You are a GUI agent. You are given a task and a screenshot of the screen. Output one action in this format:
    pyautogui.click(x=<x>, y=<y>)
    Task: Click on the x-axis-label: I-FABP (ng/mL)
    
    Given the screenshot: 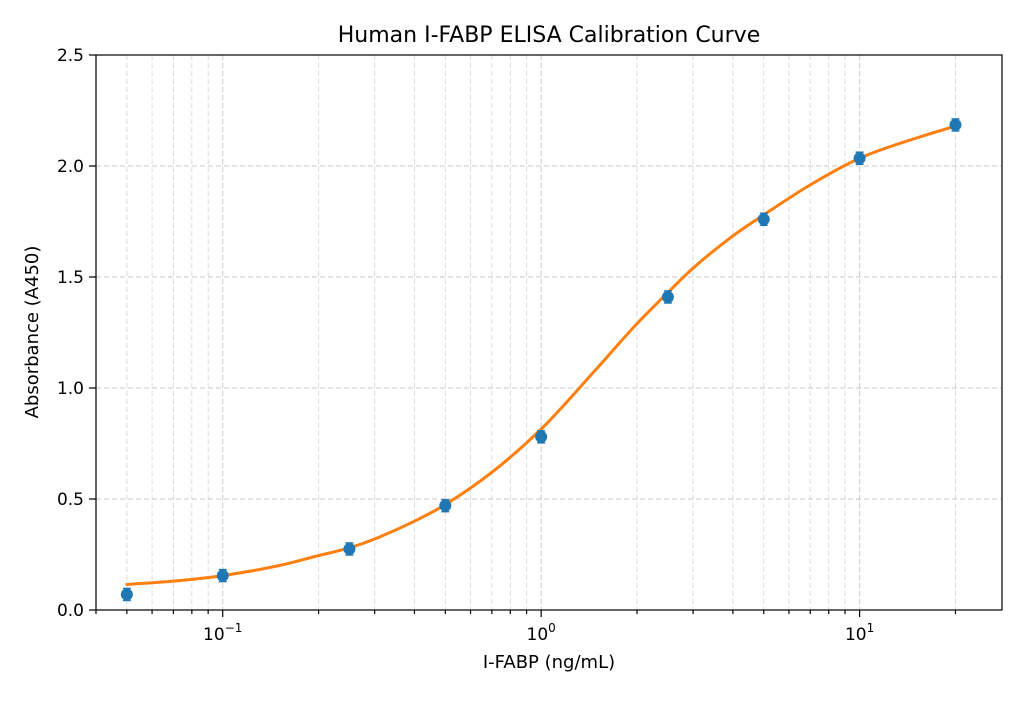 What is the action you would take?
    pyautogui.click(x=549, y=662)
    